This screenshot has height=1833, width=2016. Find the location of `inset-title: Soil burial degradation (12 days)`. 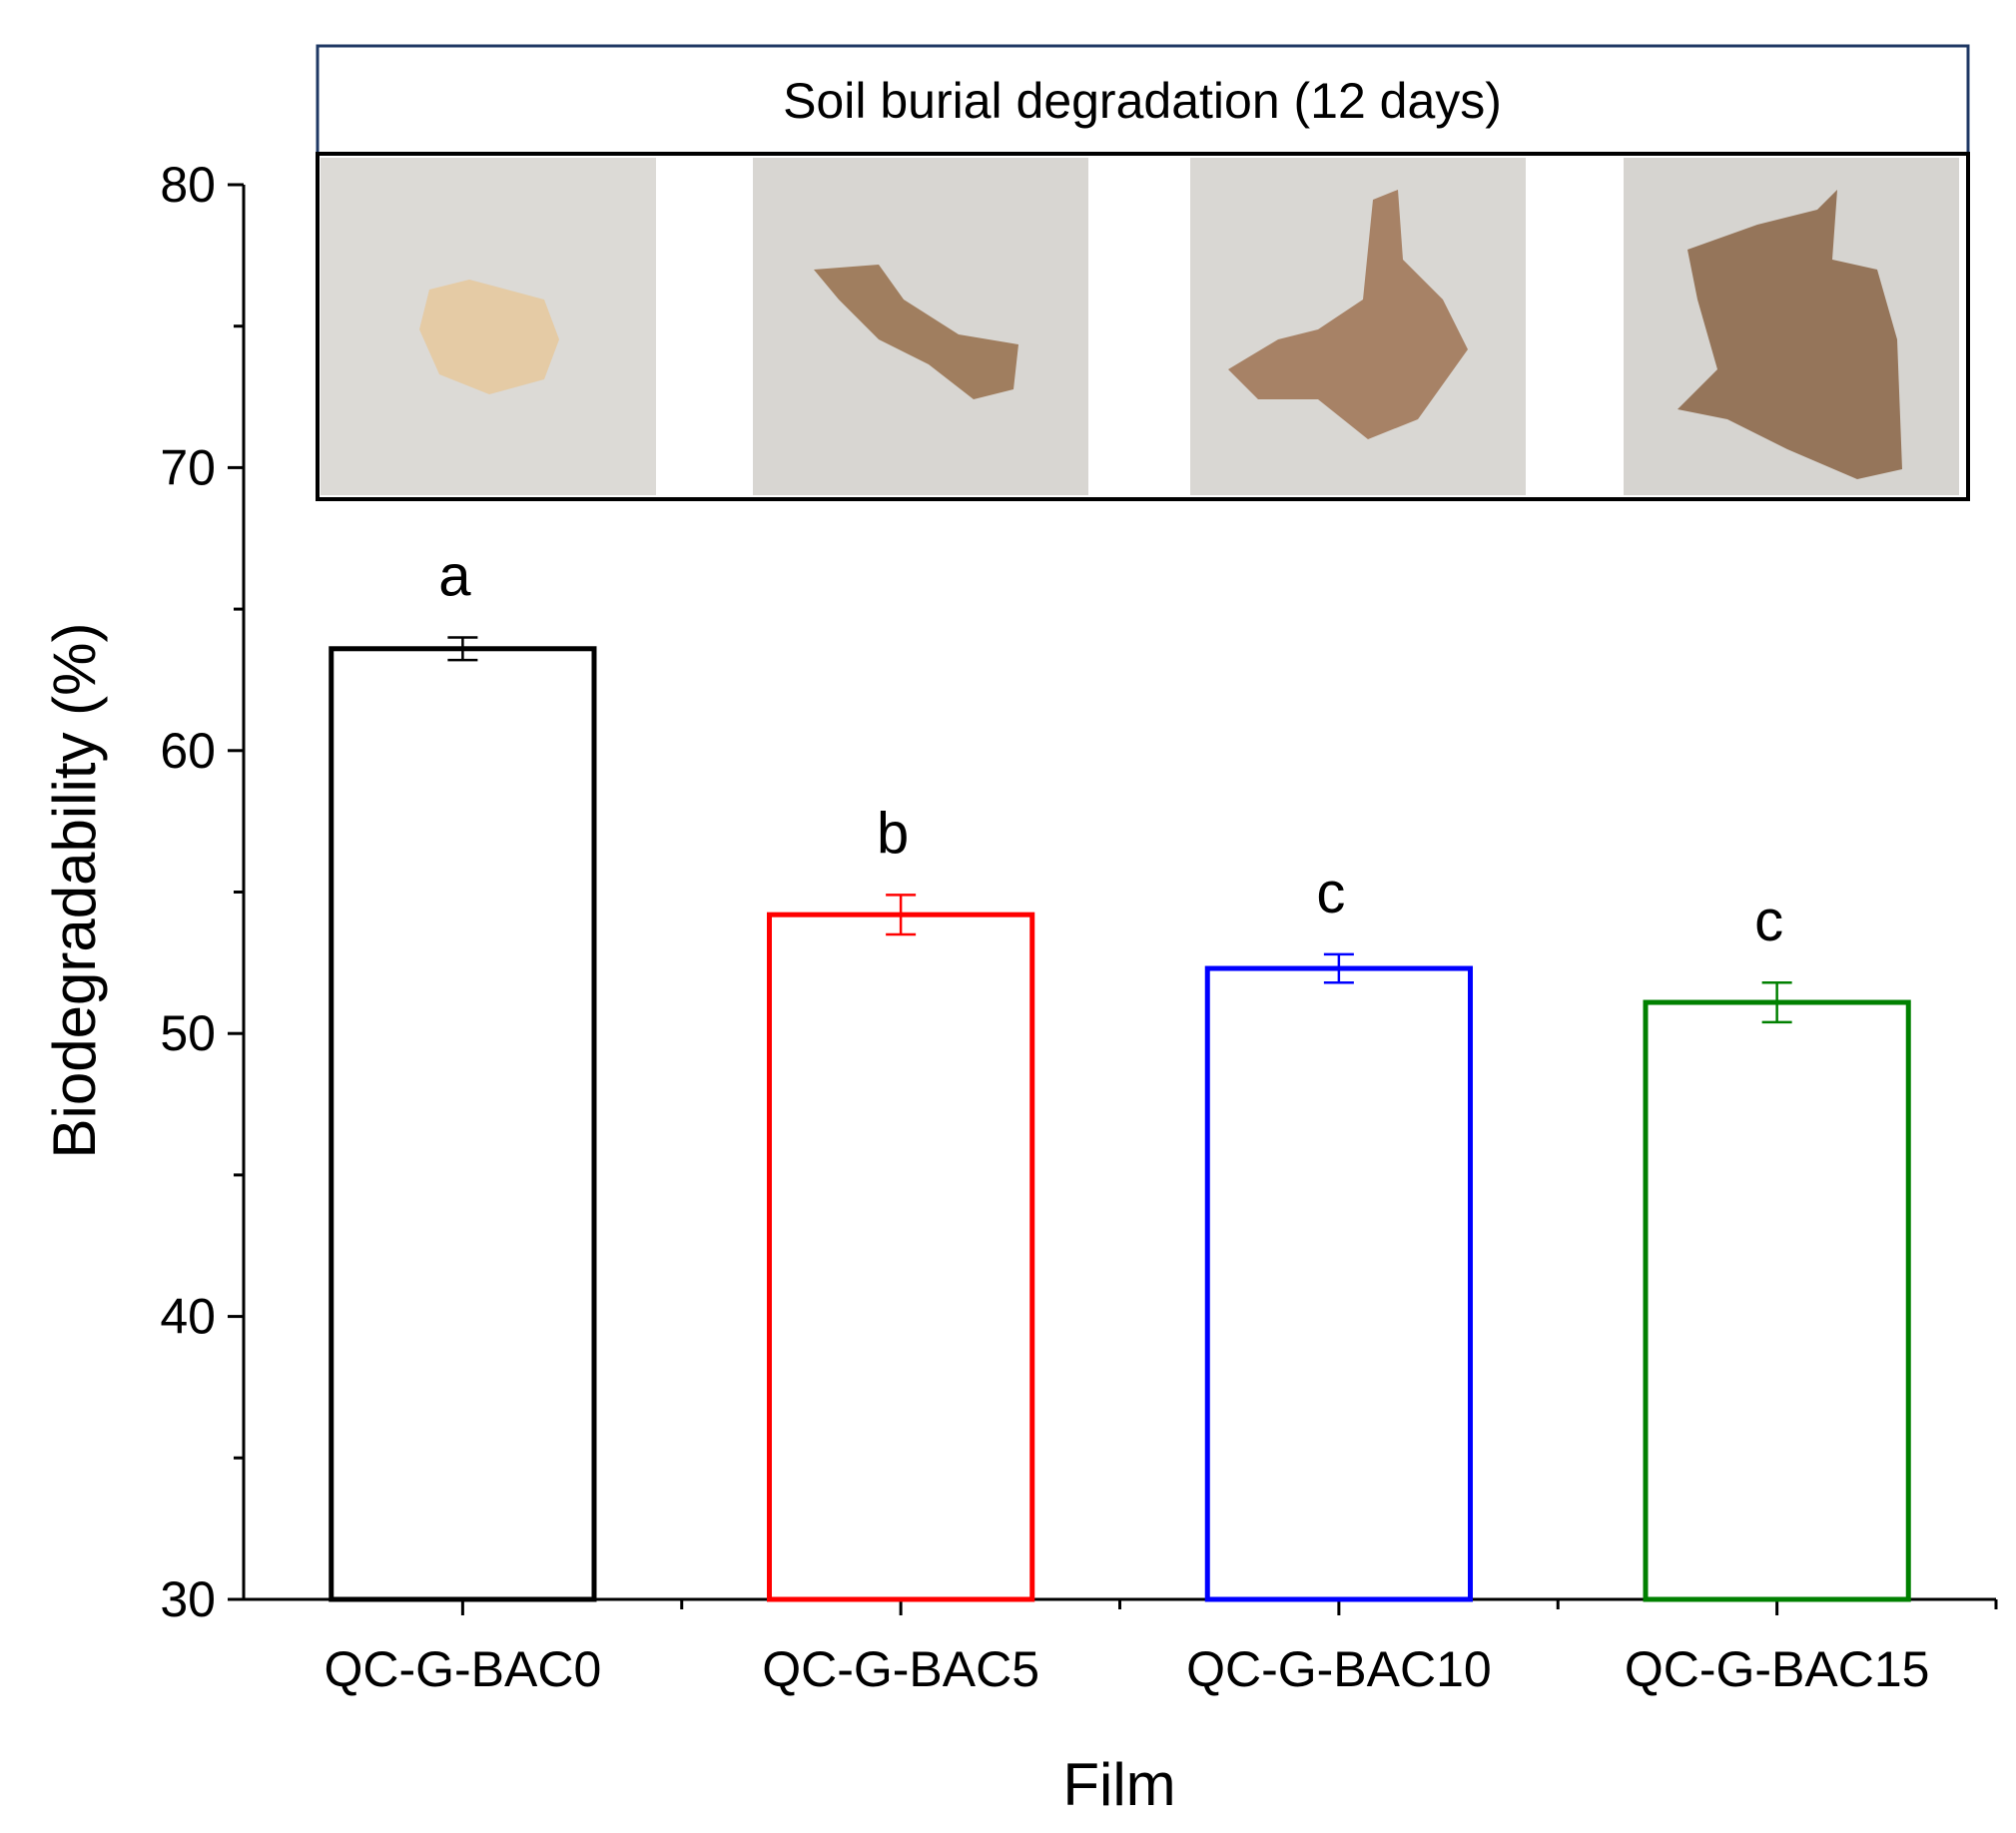

inset-title: Soil burial degradation (12 days) is located at coordinates (1142, 101).